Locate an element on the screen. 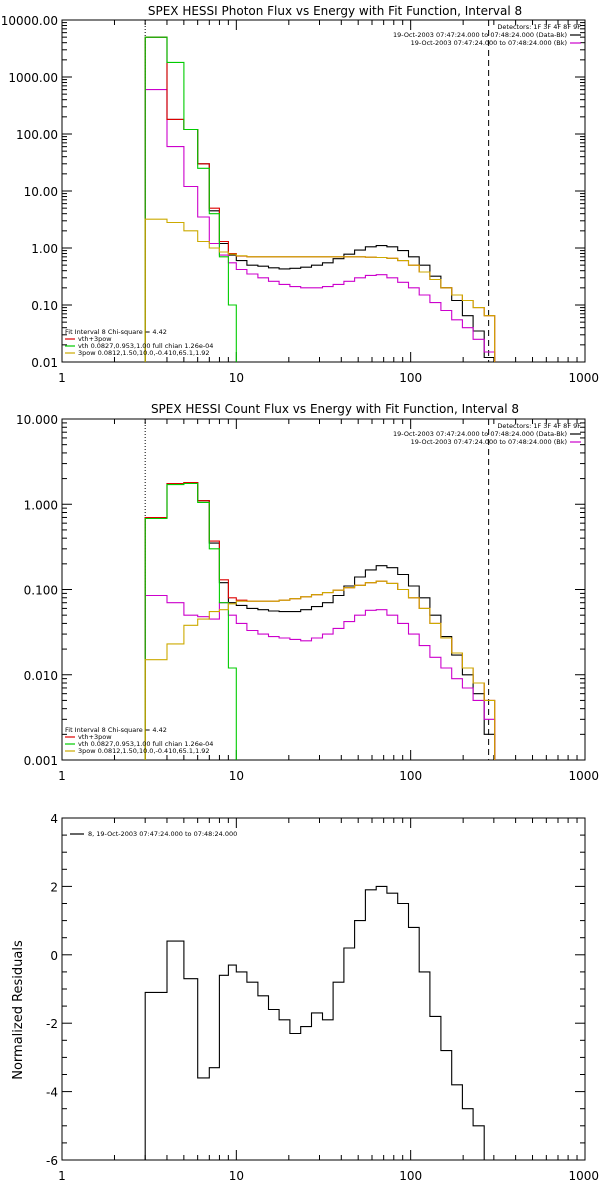 The image size is (600, 1200). y-tick-label: 10.000 is located at coordinates (37, 420).